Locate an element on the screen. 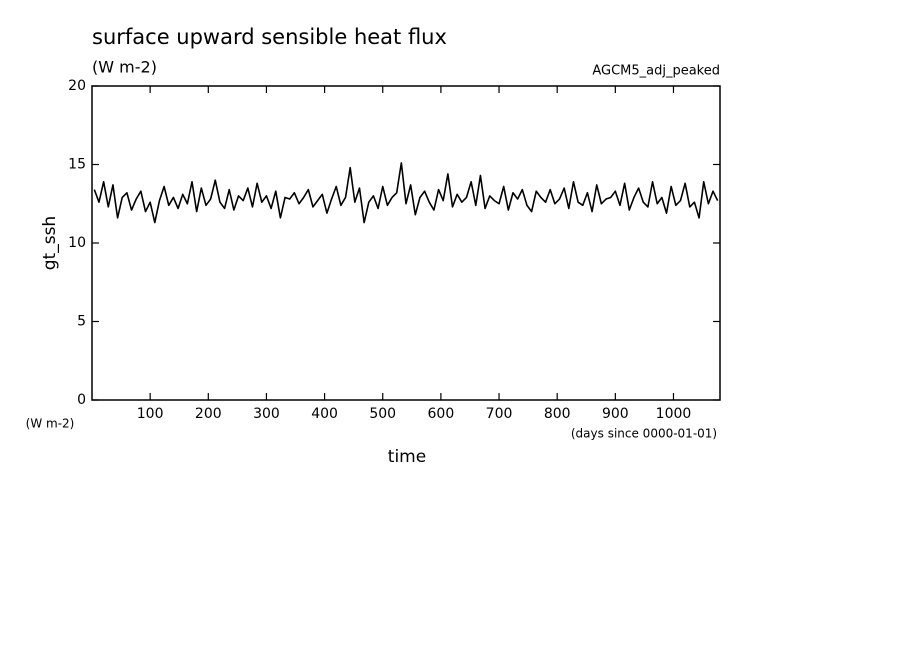 Image resolution: width=904 pixels, height=654 pixels. y-axis-label: gt_ssh is located at coordinates (50, 243).